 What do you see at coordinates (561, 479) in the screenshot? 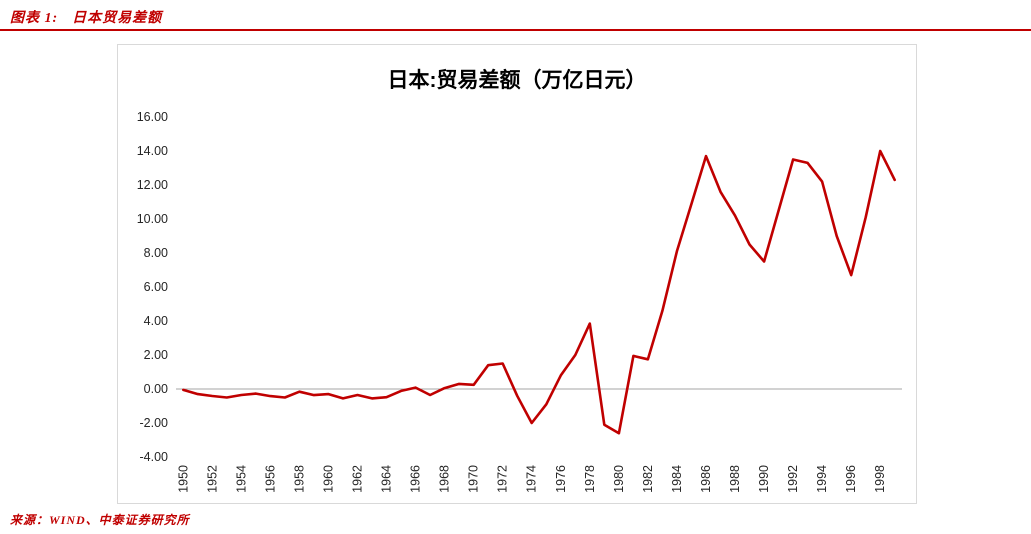
I see `x-tick-label: 1976` at bounding box center [561, 479].